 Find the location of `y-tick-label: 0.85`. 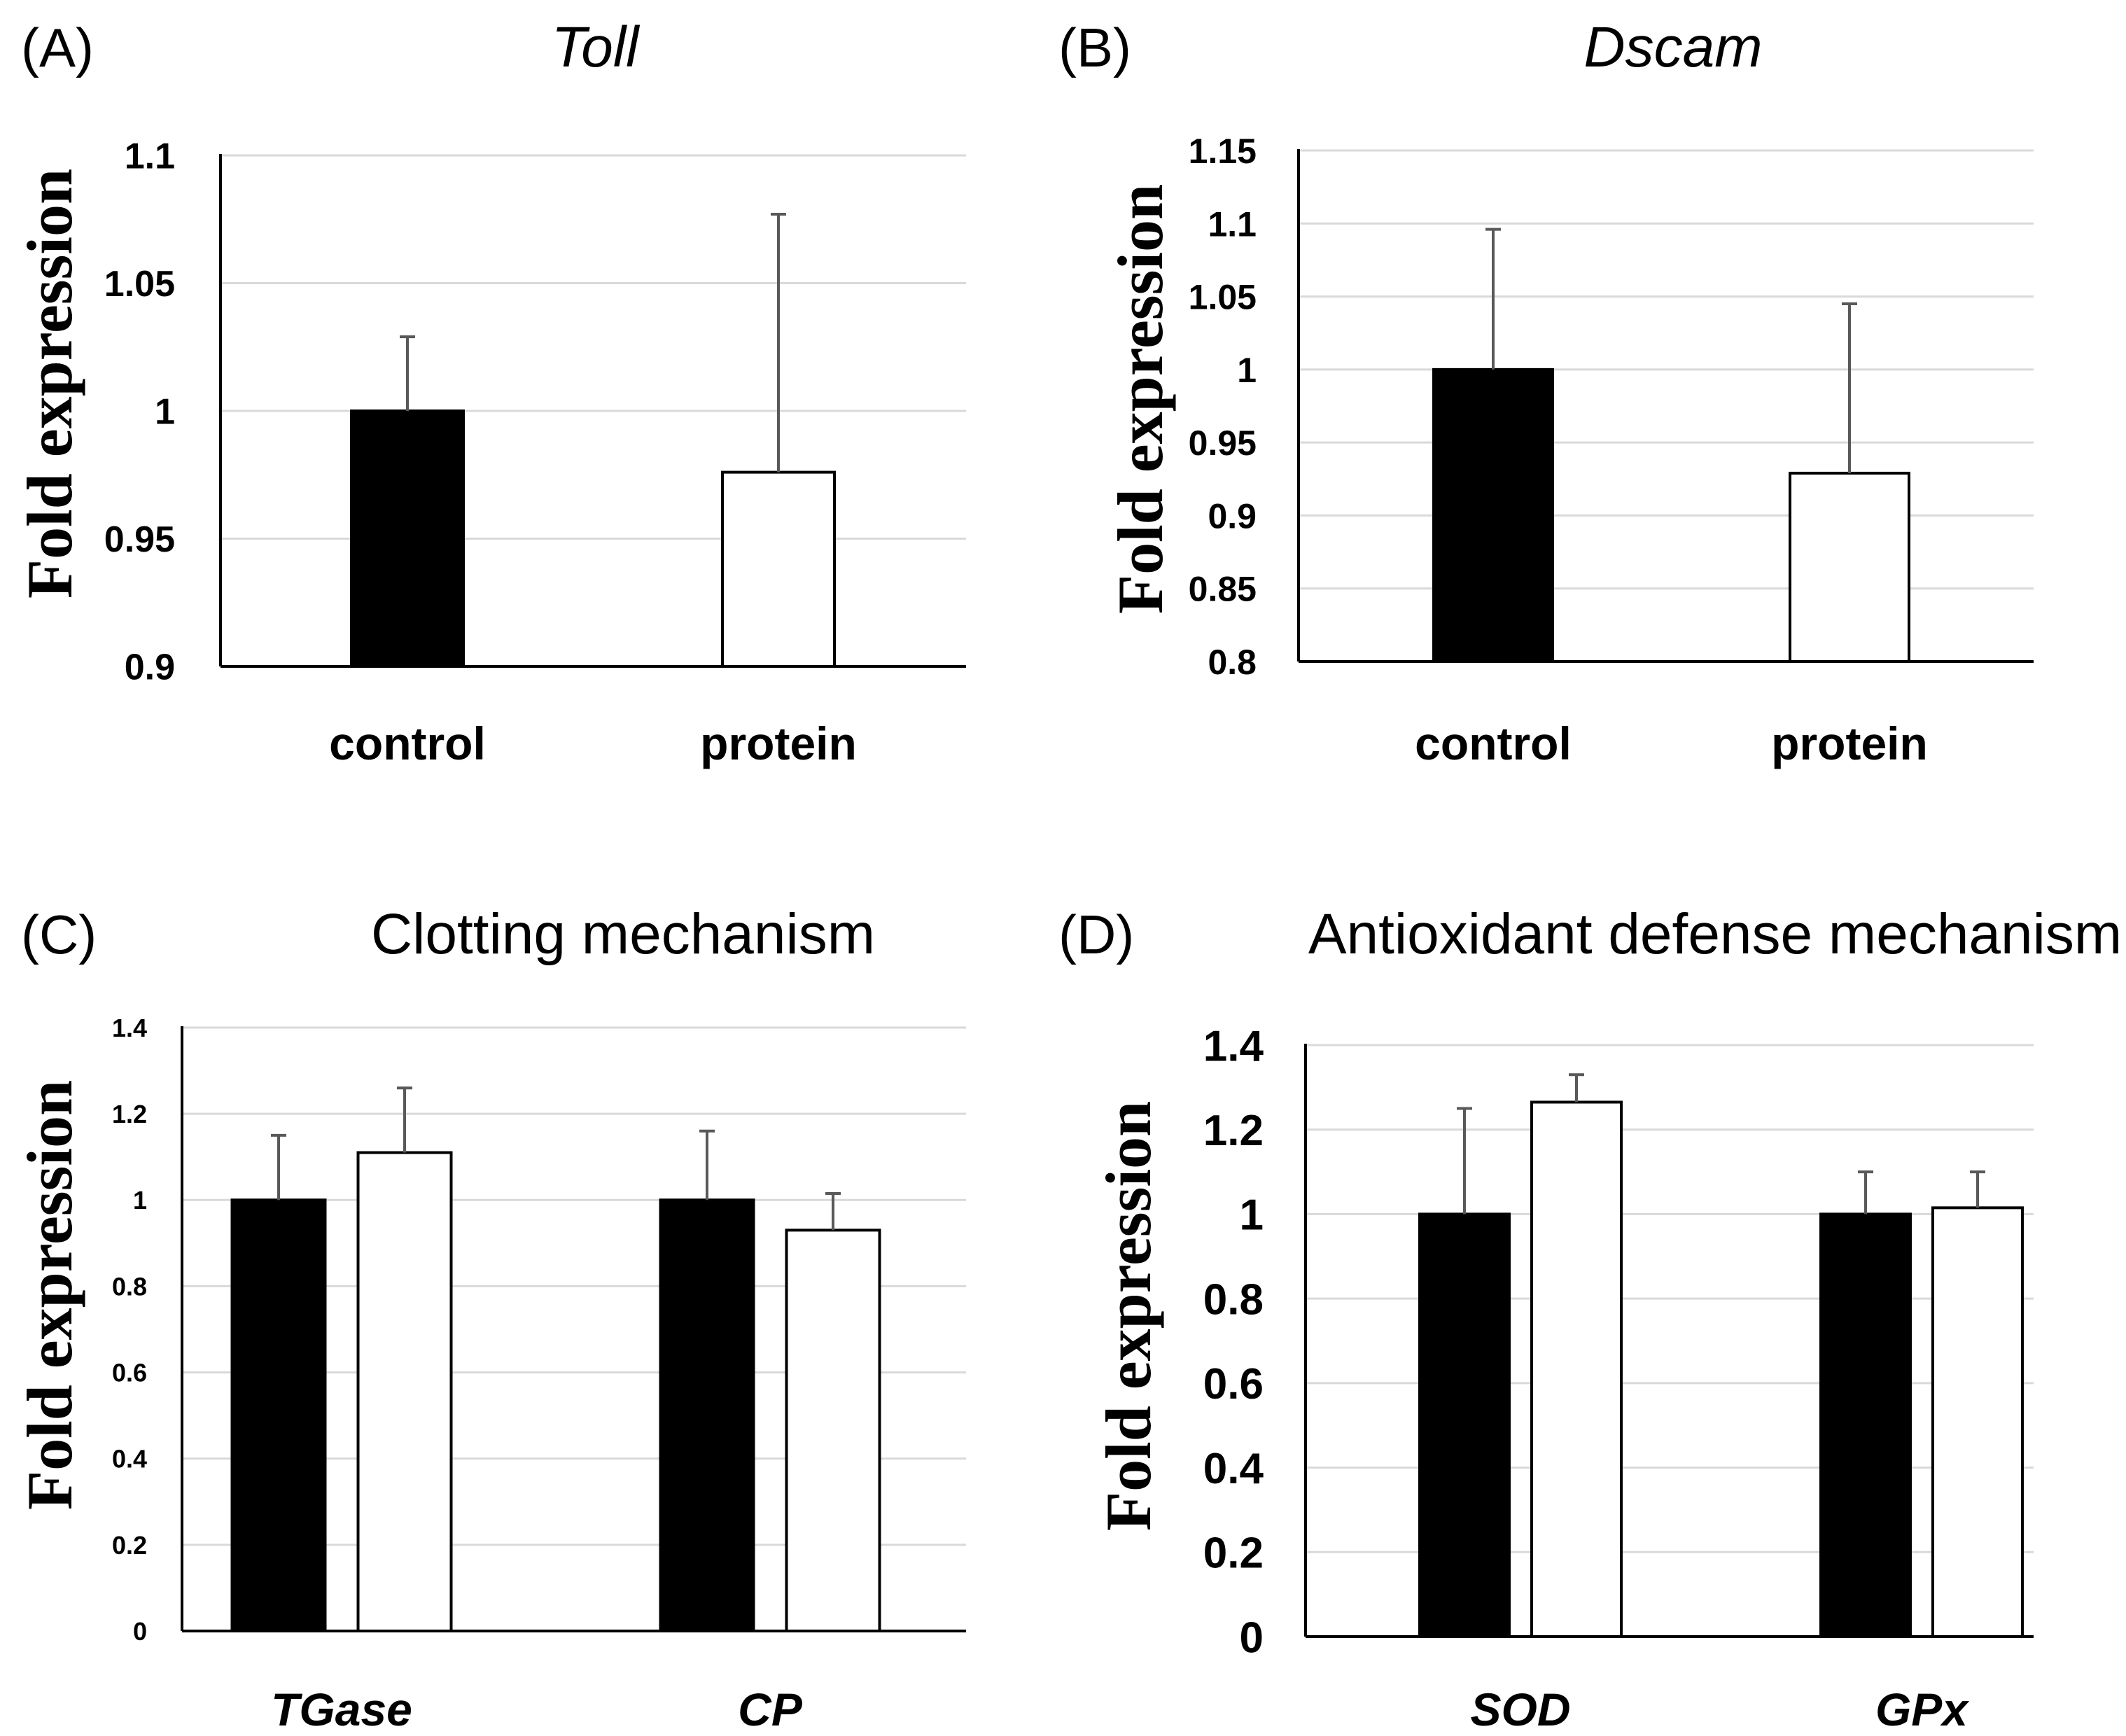

y-tick-label: 0.85 is located at coordinates (1223, 589).